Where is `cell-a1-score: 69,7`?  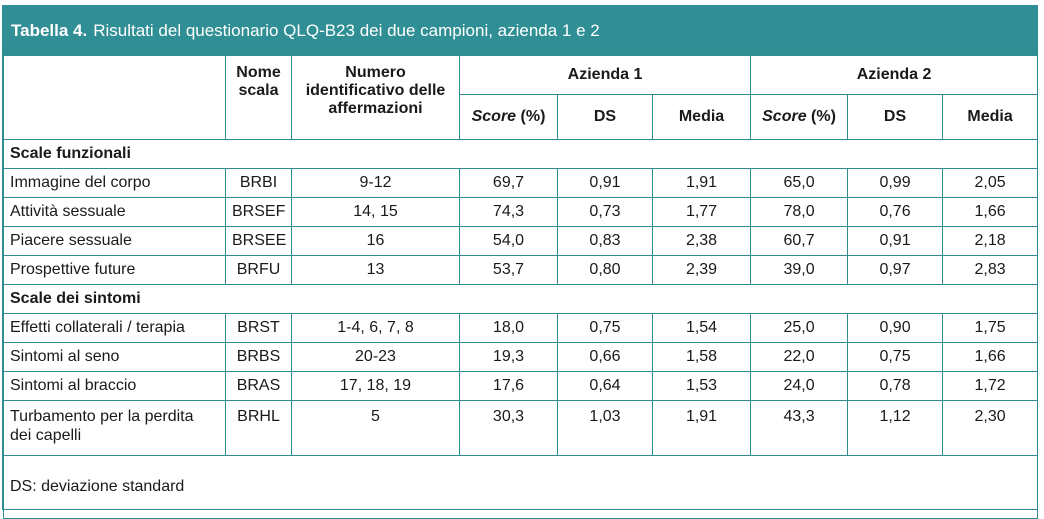 cell-a1-score: 69,7 is located at coordinates (508, 183).